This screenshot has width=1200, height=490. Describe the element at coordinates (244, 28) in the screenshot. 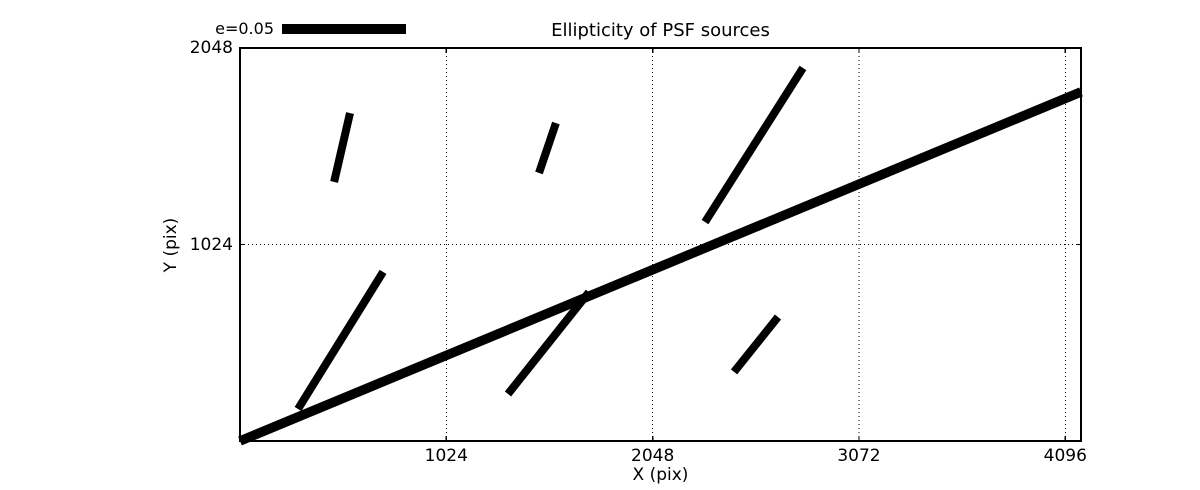

I see `legend-label: e=0.05` at that location.